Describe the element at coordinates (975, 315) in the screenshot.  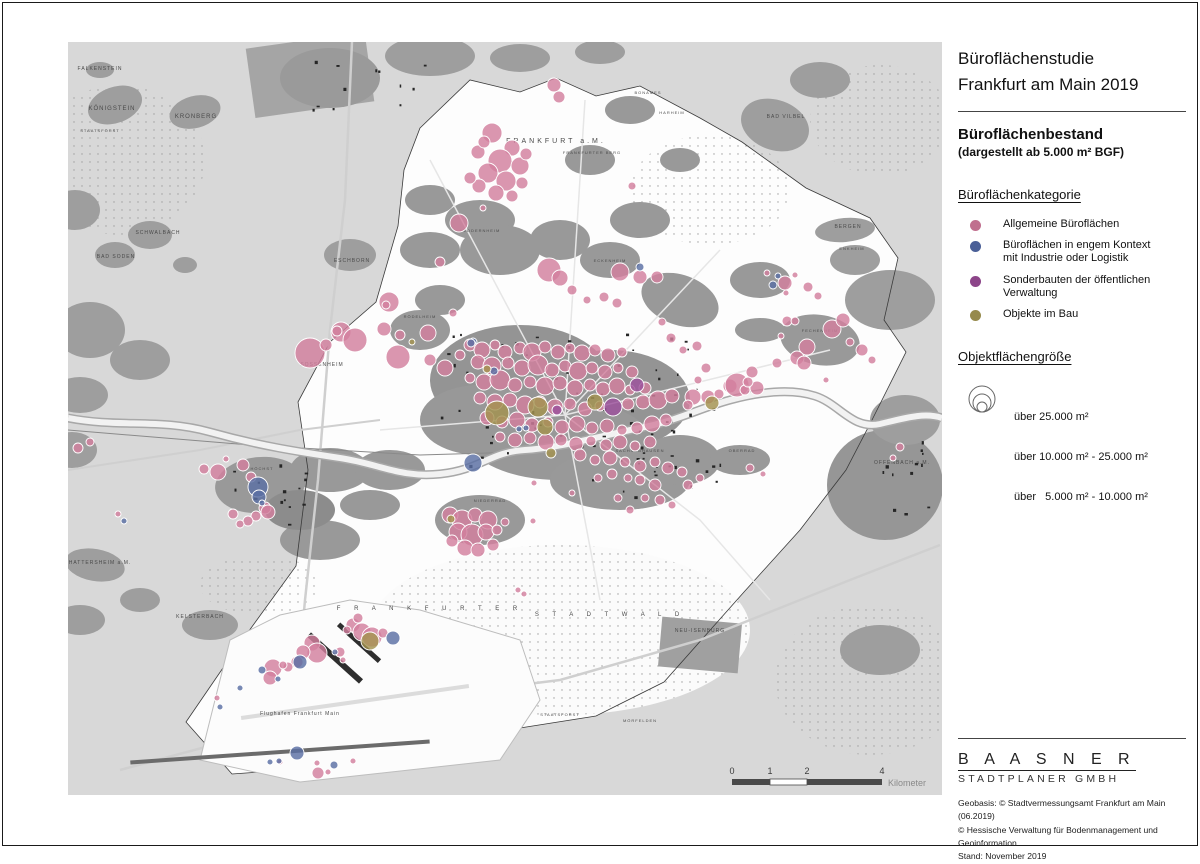
I see `category-dot-olive` at that location.